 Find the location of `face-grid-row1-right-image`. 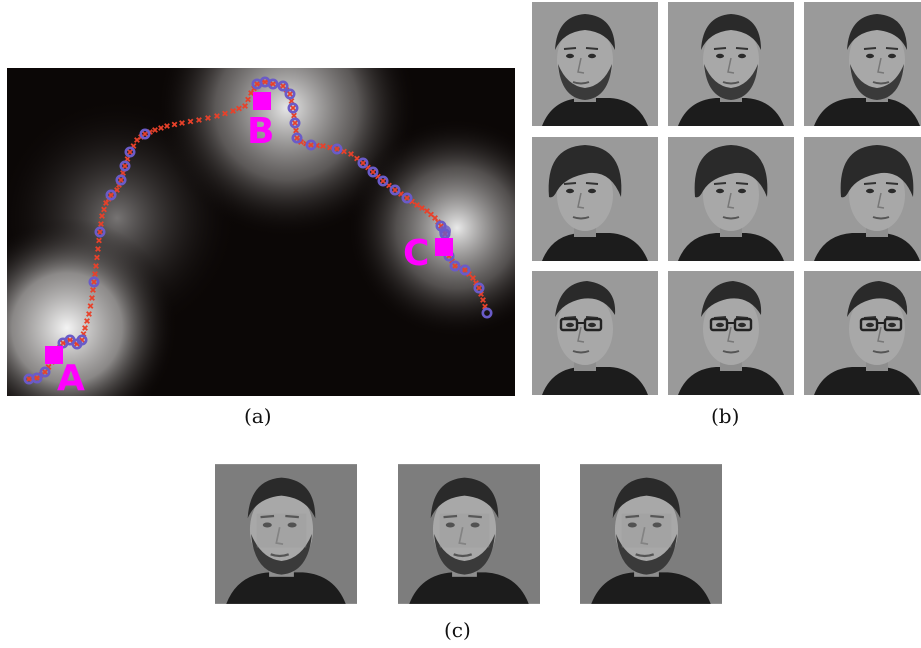

face-grid-row1-right-image is located at coordinates (862, 64).